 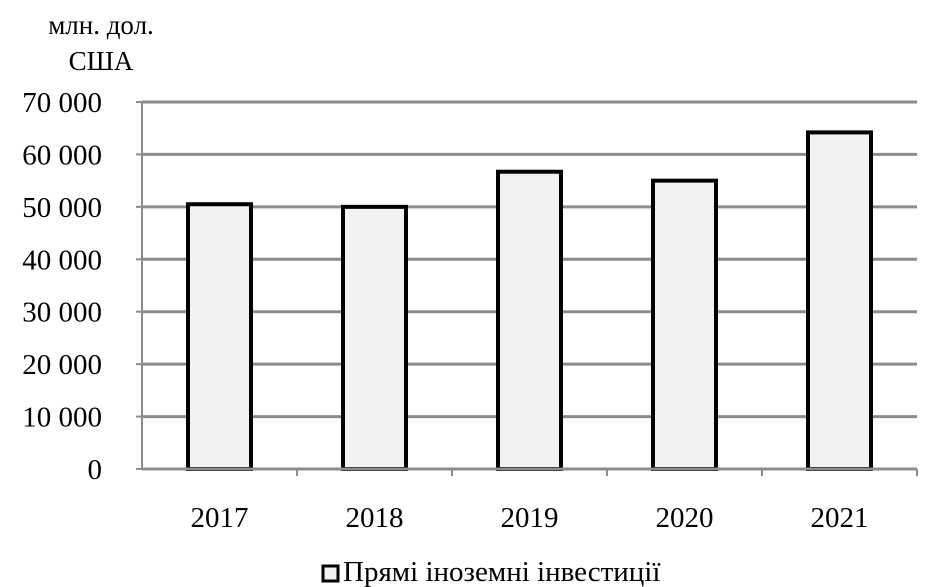 I want to click on y-axis-label-line-2: США, so click(x=101, y=61).